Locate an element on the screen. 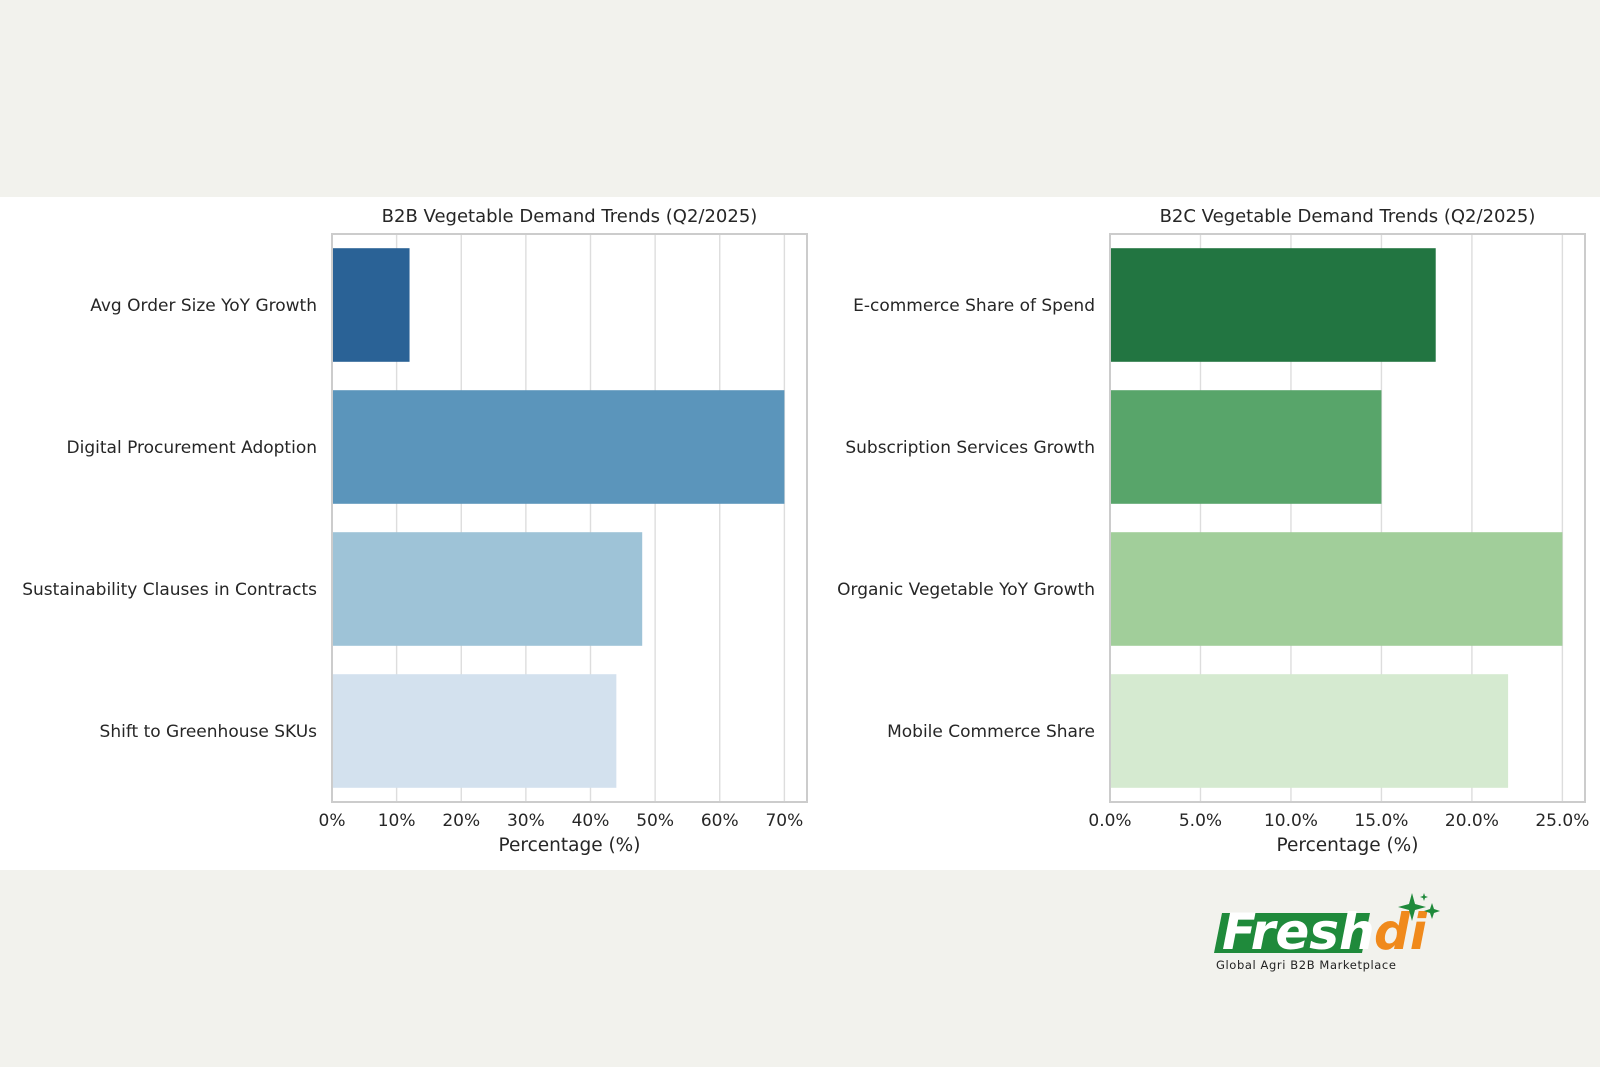  b2c-tick-label: 0.0% is located at coordinates (1109, 821).